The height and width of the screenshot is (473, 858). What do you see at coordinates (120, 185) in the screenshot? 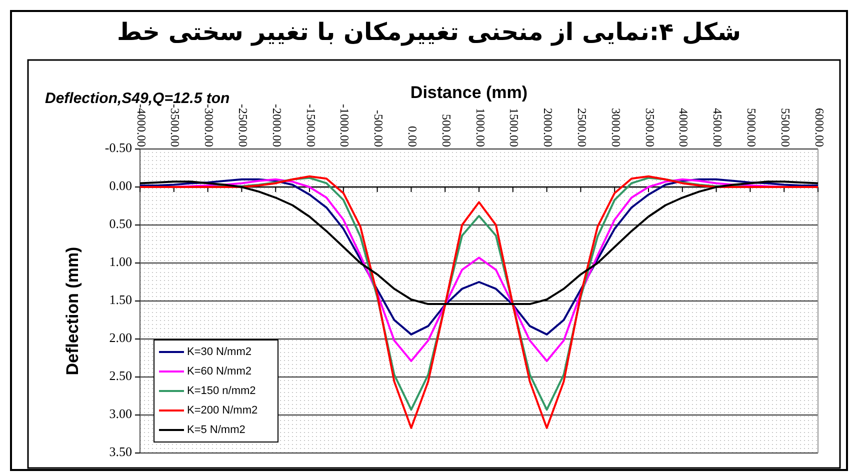
I see `y-tick-label: 0.00` at bounding box center [120, 185].